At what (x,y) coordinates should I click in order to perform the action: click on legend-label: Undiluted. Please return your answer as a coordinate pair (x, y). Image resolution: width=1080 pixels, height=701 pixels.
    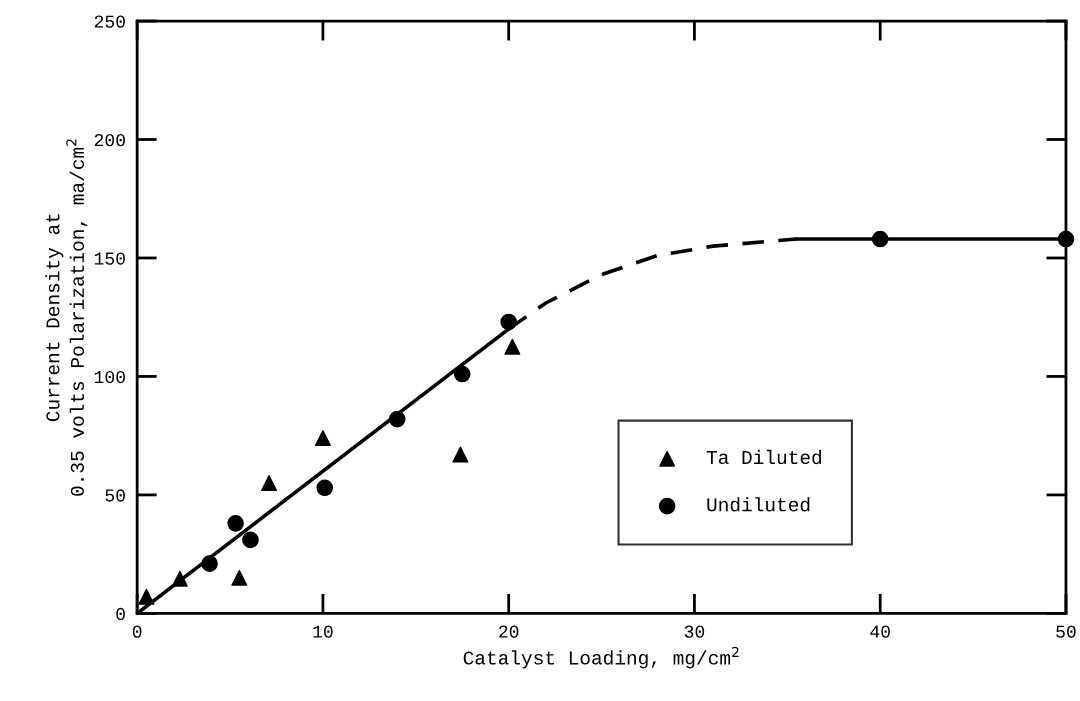
    Looking at the image, I should click on (758, 504).